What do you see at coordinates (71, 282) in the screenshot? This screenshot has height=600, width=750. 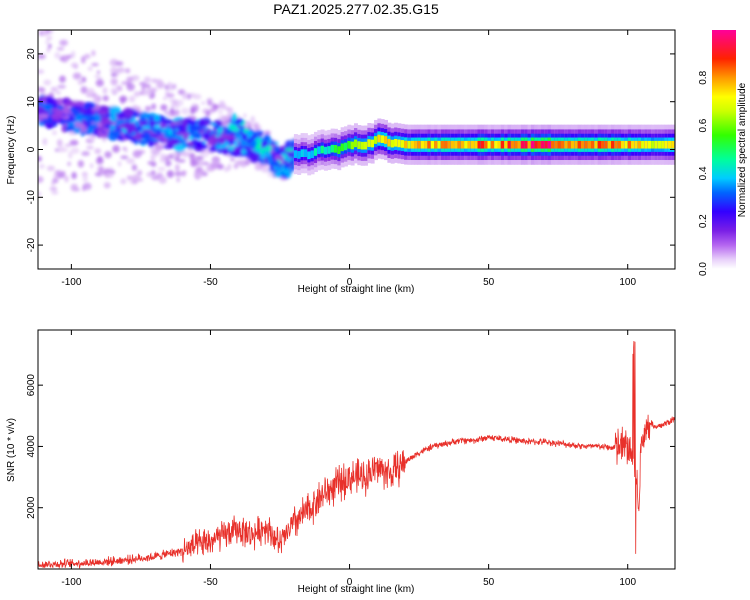 I see `x-tick-label: -100` at bounding box center [71, 282].